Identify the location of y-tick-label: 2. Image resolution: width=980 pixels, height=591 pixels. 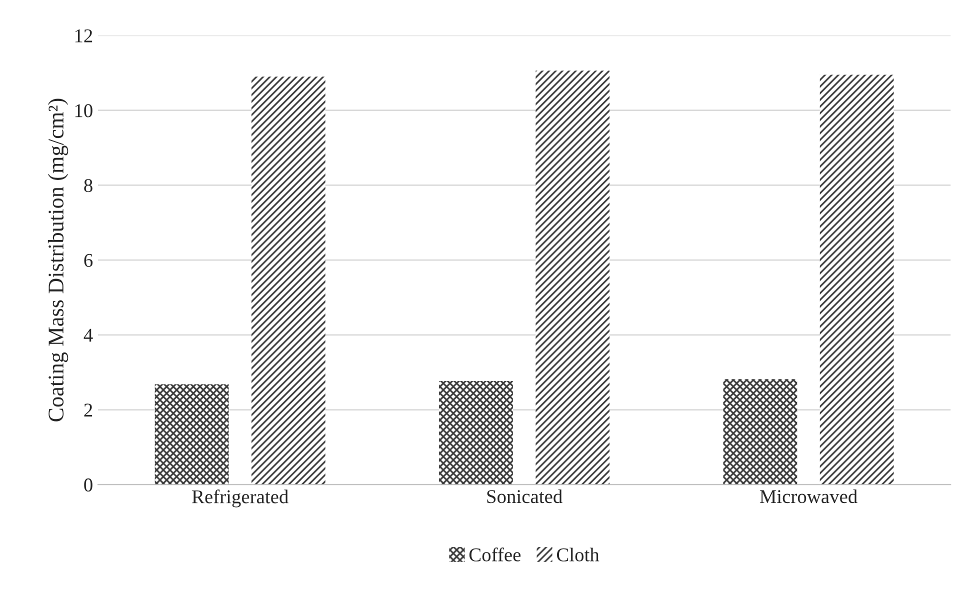
(88, 410).